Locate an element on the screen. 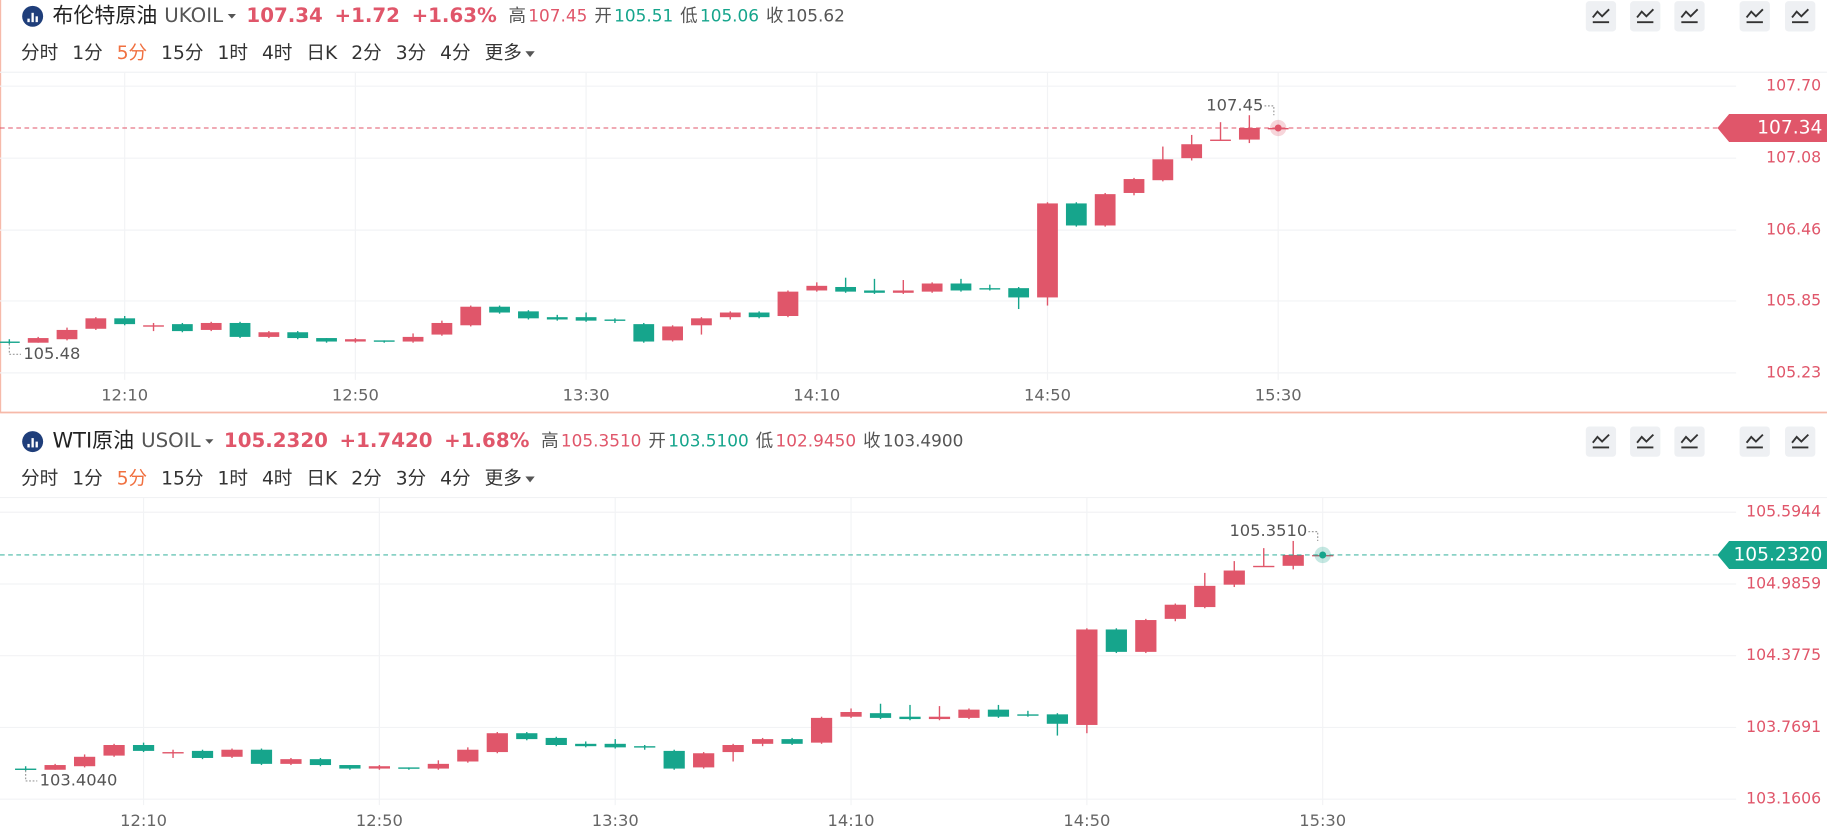 The height and width of the screenshot is (836, 1827). y-tick-label: 103.7691 is located at coordinates (1783, 726).